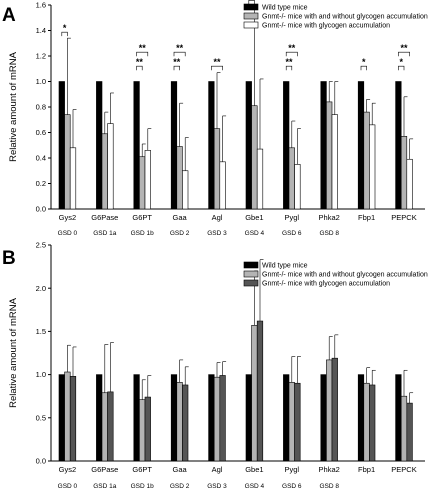 The image size is (428, 500). Describe the element at coordinates (326, 284) in the screenshot. I see `legend-label: Gnmt-/- mice with glycogen accumulation` at that location.